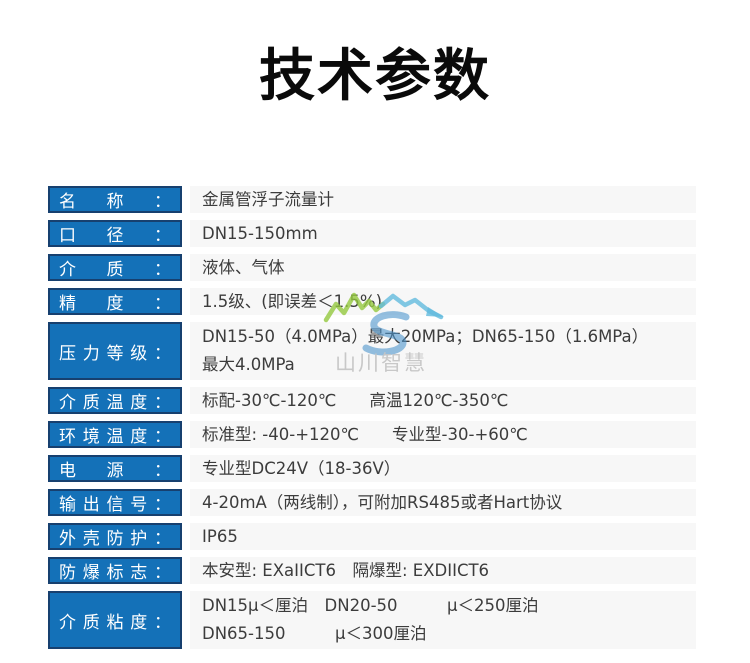  I want to click on spec-value-line: DN65-150 μ＜300厘泊, so click(314, 633).